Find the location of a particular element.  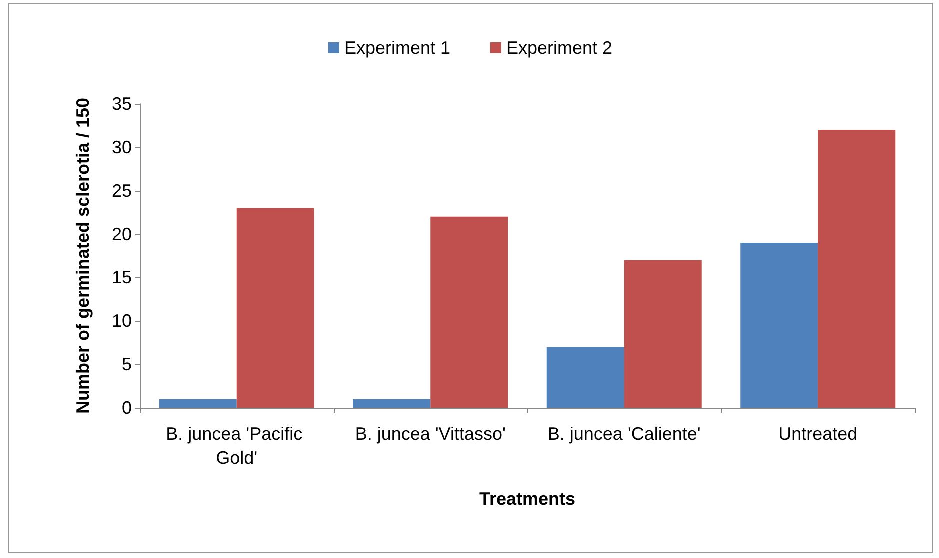

legend-label: Experiment 1 is located at coordinates (397, 48).